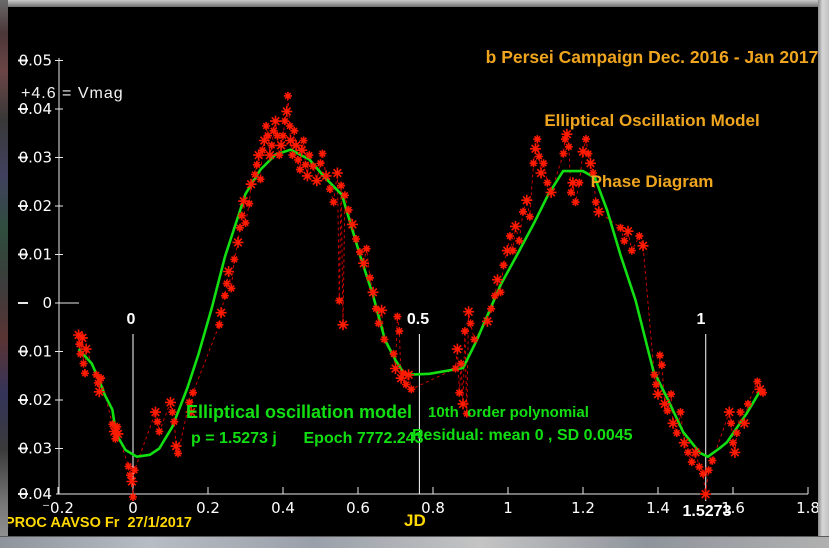  What do you see at coordinates (418, 319) in the screenshot?
I see `phase-marker-label-0p5: 0.5` at bounding box center [418, 319].